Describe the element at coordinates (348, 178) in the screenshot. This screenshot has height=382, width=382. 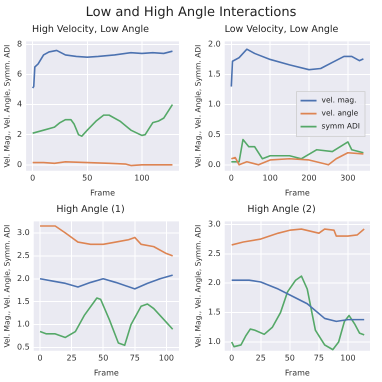
I see `x-tick-label: 300` at that location.